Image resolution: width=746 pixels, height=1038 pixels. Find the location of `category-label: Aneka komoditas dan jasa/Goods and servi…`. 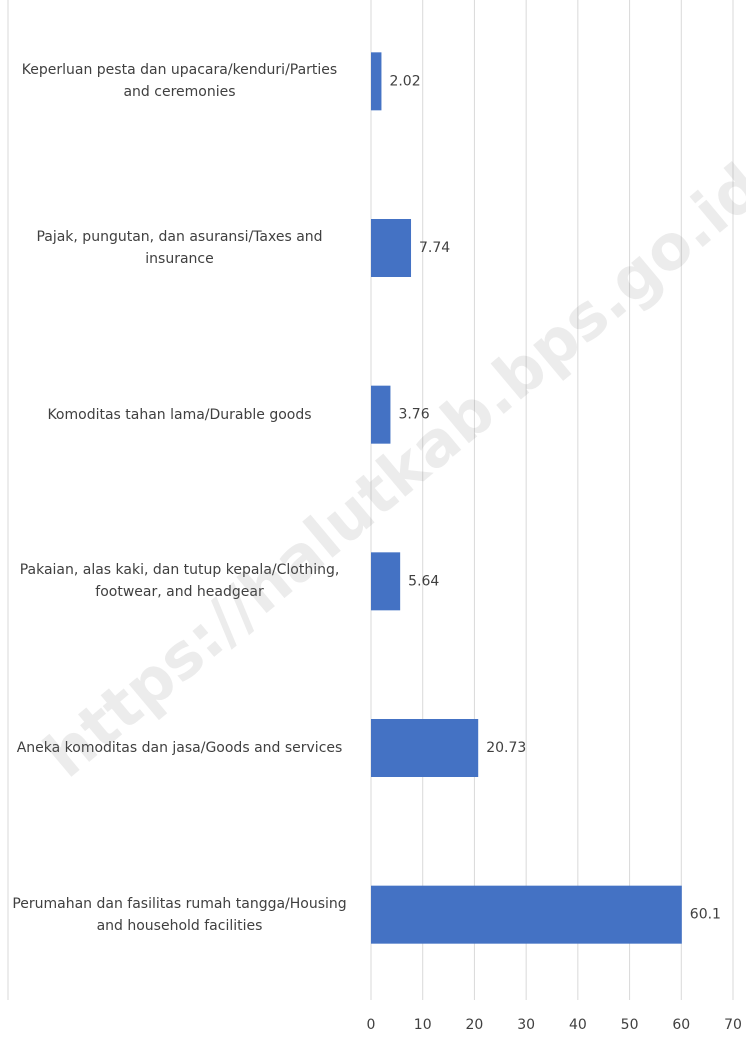

category-label: Aneka komoditas dan jasa/Goods and servi… is located at coordinates (179, 748).